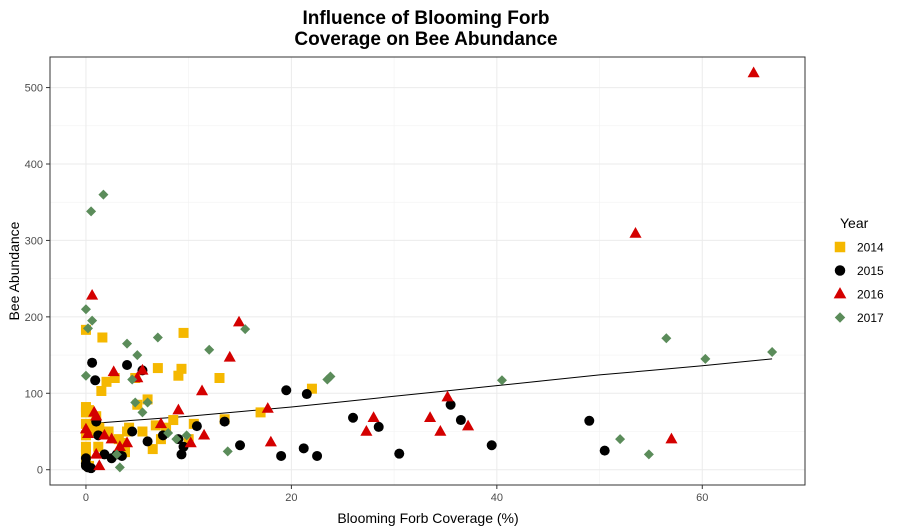  Describe the element at coordinates (840, 247) in the screenshot. I see `legend-key-2014` at that location.